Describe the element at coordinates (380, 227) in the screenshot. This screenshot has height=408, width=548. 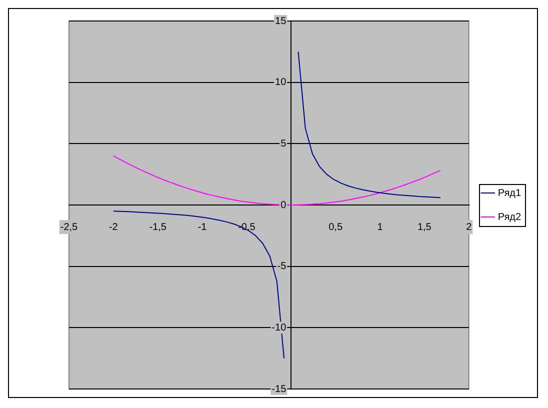
I see `x-tick-label: 1` at that location.